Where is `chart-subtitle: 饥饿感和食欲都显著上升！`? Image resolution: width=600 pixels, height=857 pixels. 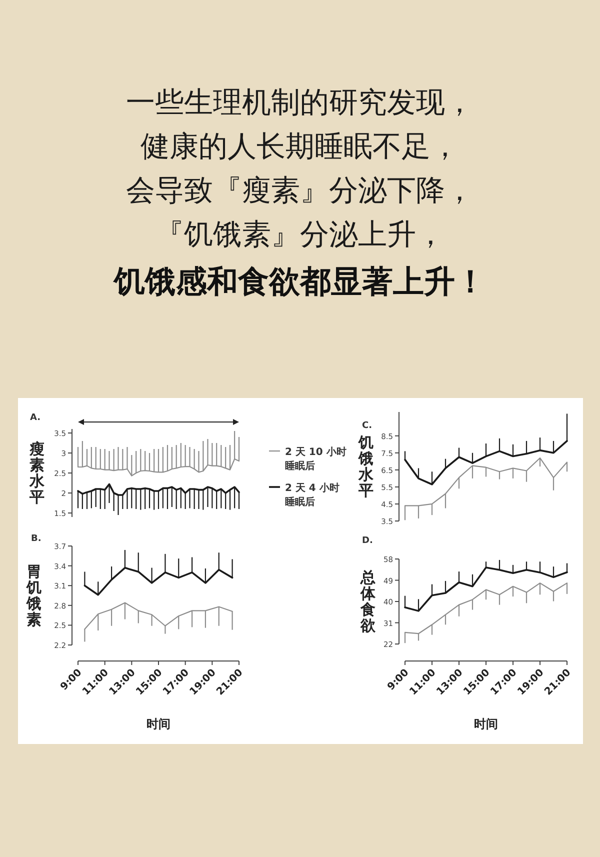 chart-subtitle: 饥饿感和食欲都显著上升！ is located at coordinates (299, 282).